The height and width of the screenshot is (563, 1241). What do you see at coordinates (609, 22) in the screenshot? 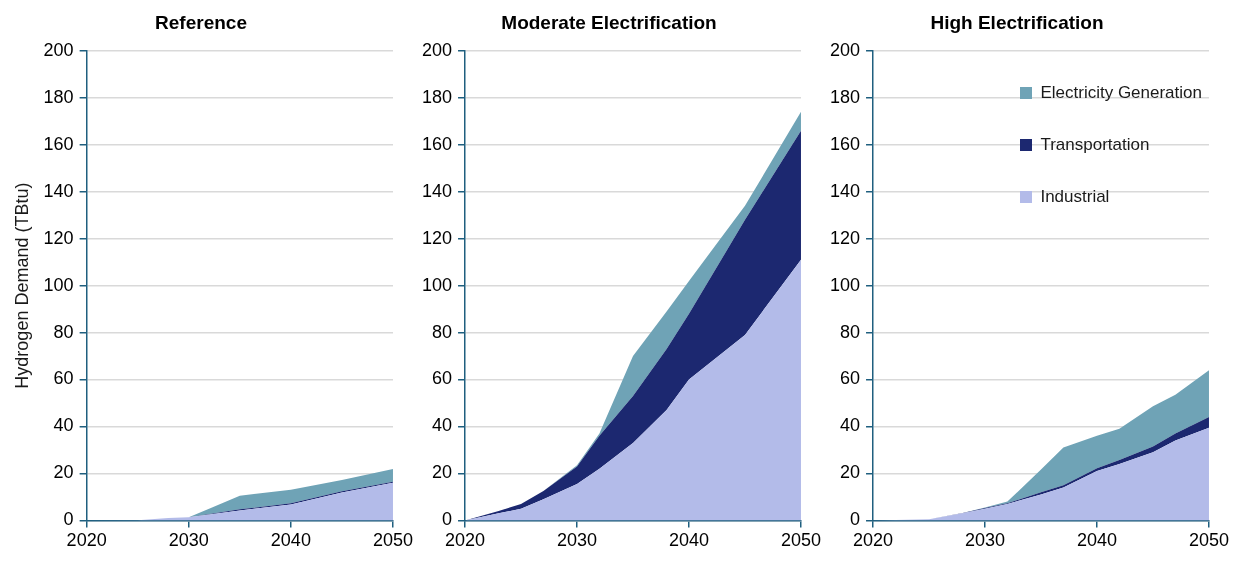
I see `chart-title: Moderate Electrification` at bounding box center [609, 22].